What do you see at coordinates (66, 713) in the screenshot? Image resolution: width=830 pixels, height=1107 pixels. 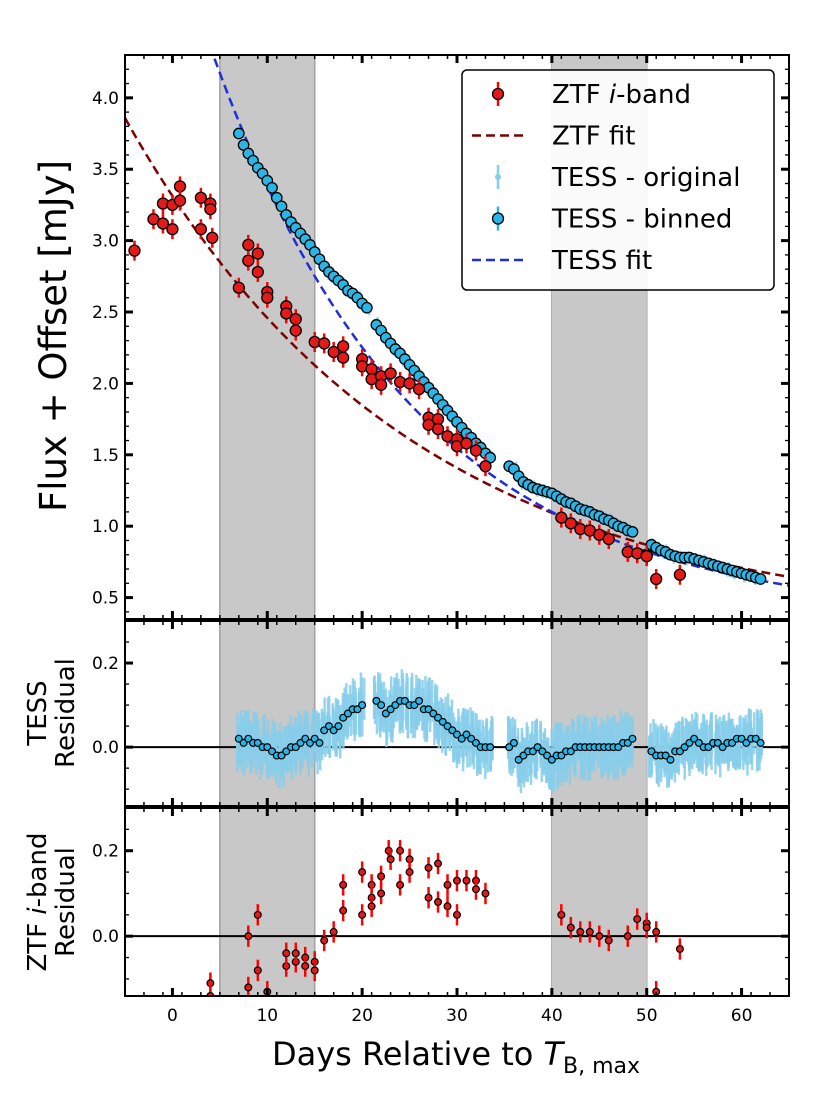 I see `tess-residual-ylabel-line2: Residual` at bounding box center [66, 713].